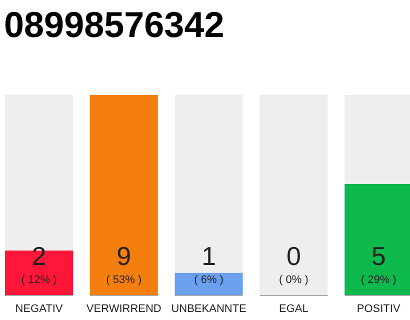  What do you see at coordinates (39, 309) in the screenshot?
I see `x-tick-label: NEGATIV` at bounding box center [39, 309].